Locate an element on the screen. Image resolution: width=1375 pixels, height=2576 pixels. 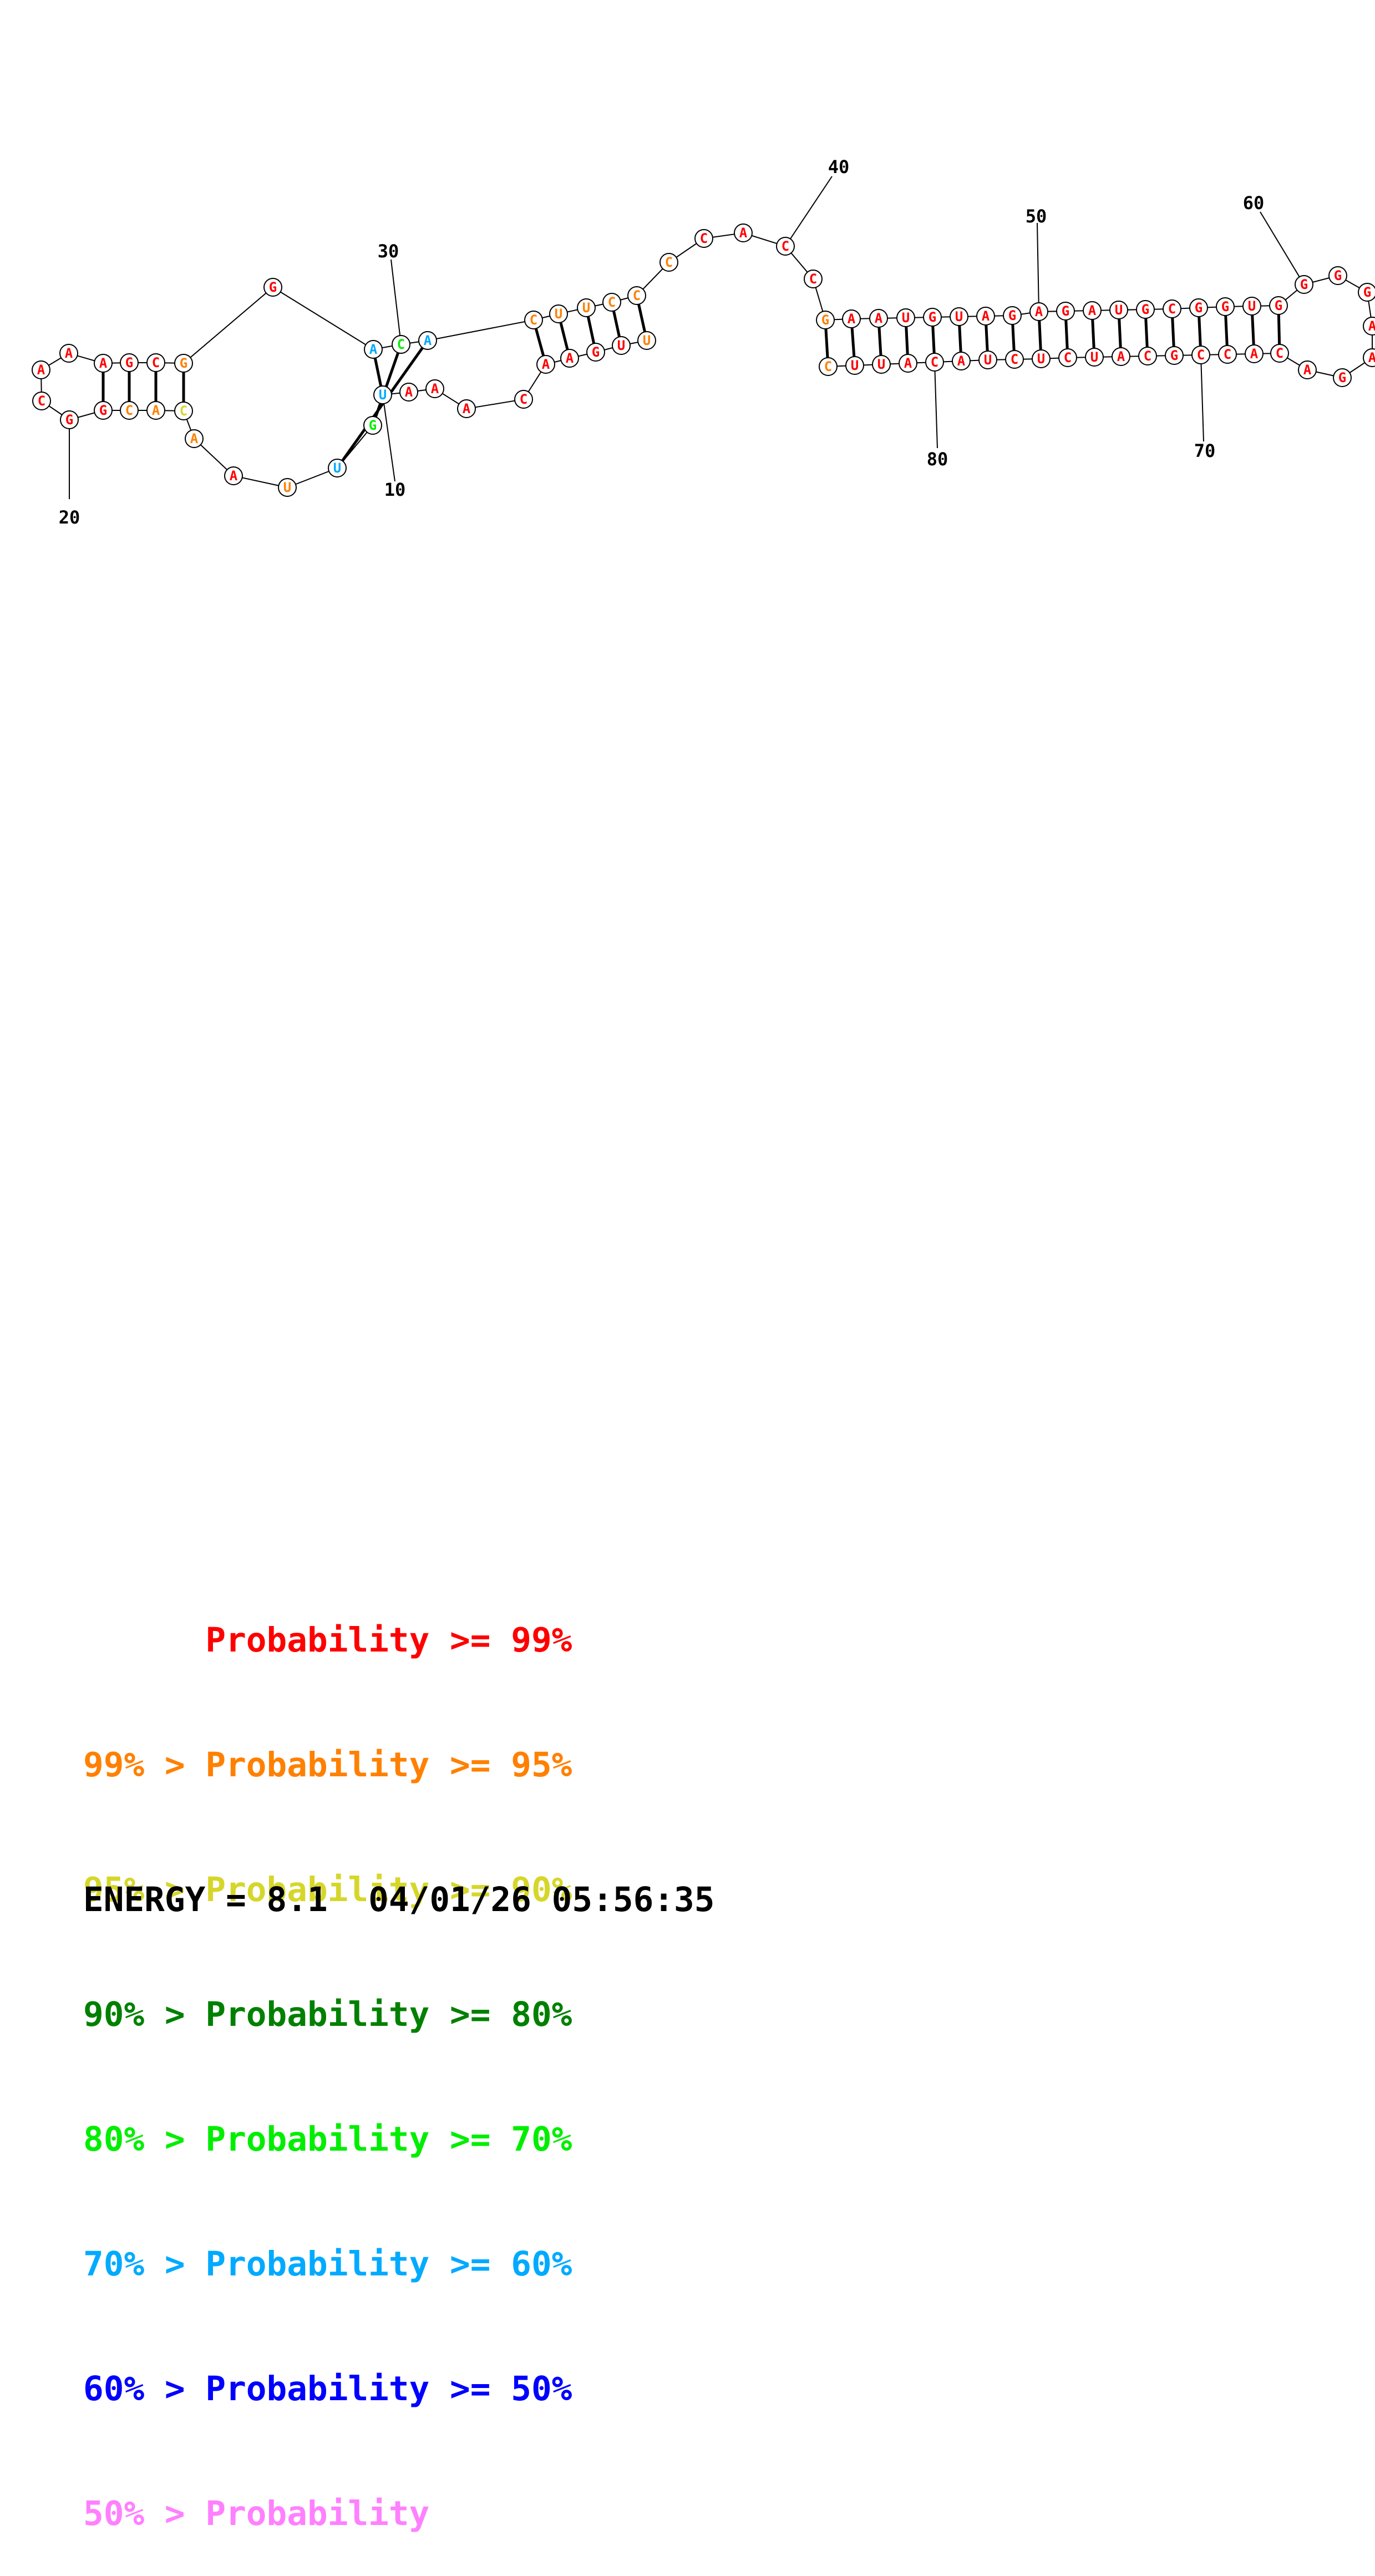
legend-row-p50: 60% > Probability >= 50% is located at coordinates (327, 2389).